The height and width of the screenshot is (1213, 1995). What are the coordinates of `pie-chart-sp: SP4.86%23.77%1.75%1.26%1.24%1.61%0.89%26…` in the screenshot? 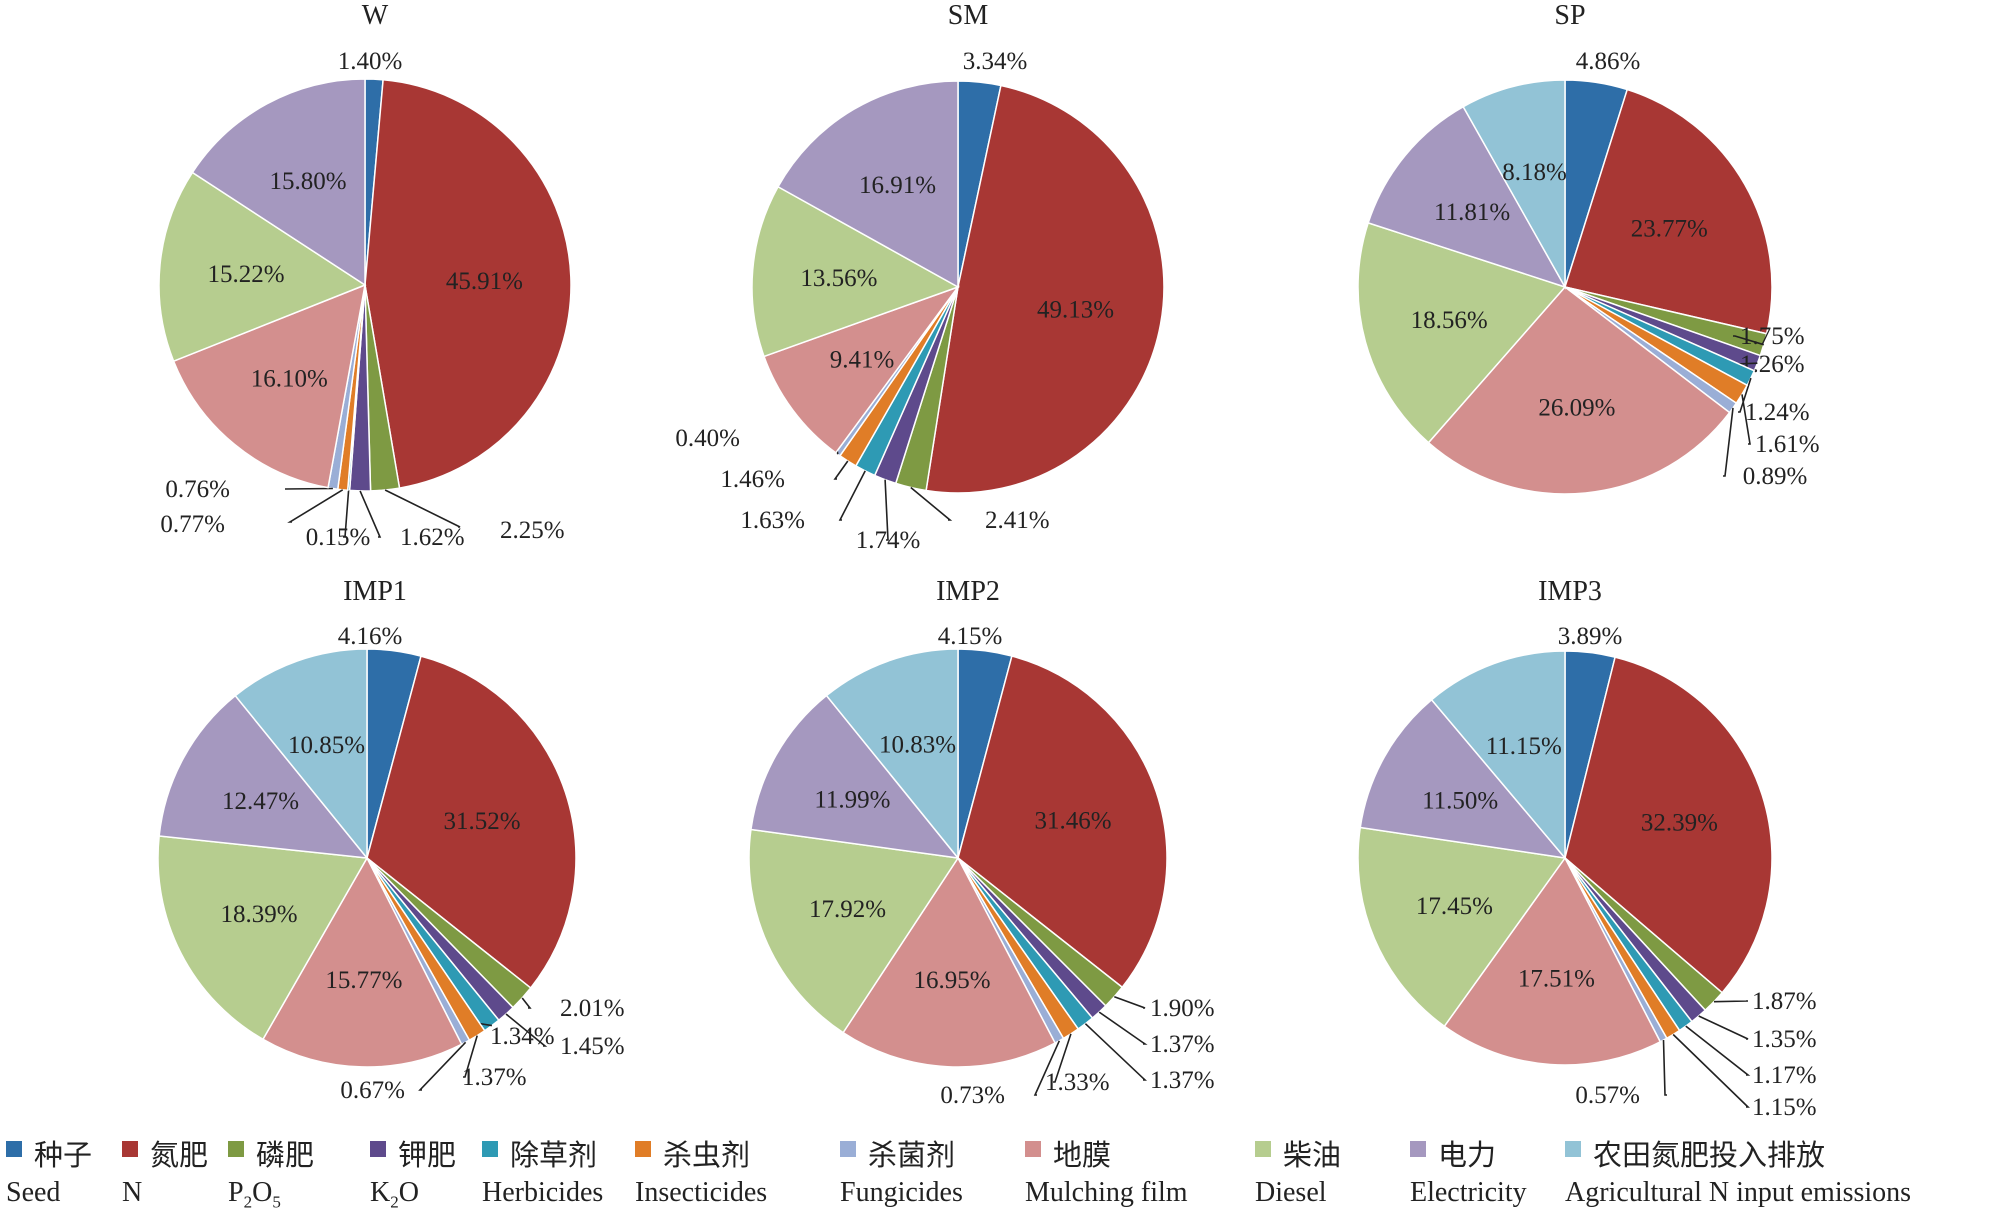 It's located at (1588, 247).